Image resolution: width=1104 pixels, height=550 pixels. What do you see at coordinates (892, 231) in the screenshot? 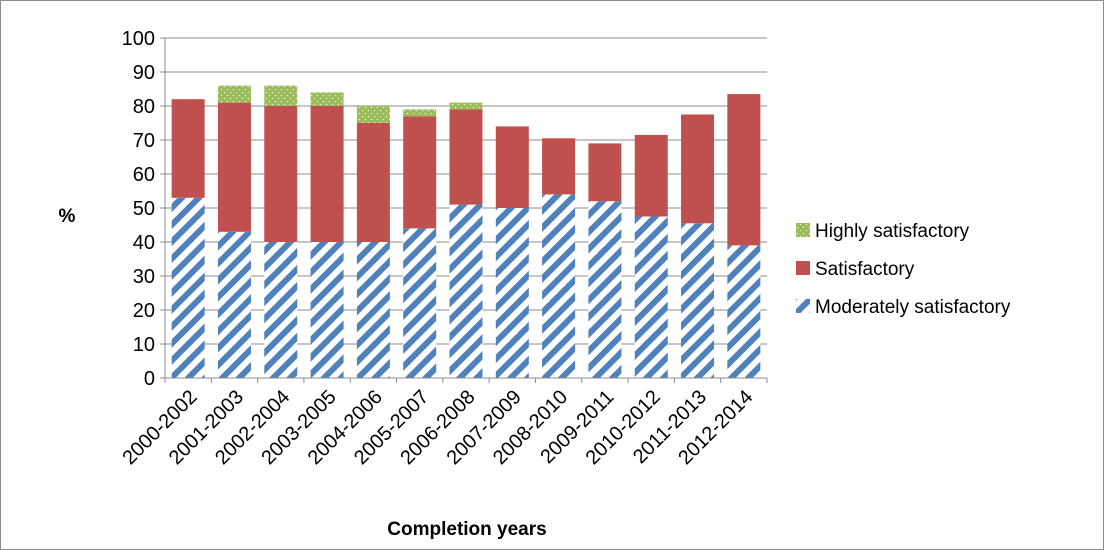
I see `legend-label: Highly satisfactory` at bounding box center [892, 231].